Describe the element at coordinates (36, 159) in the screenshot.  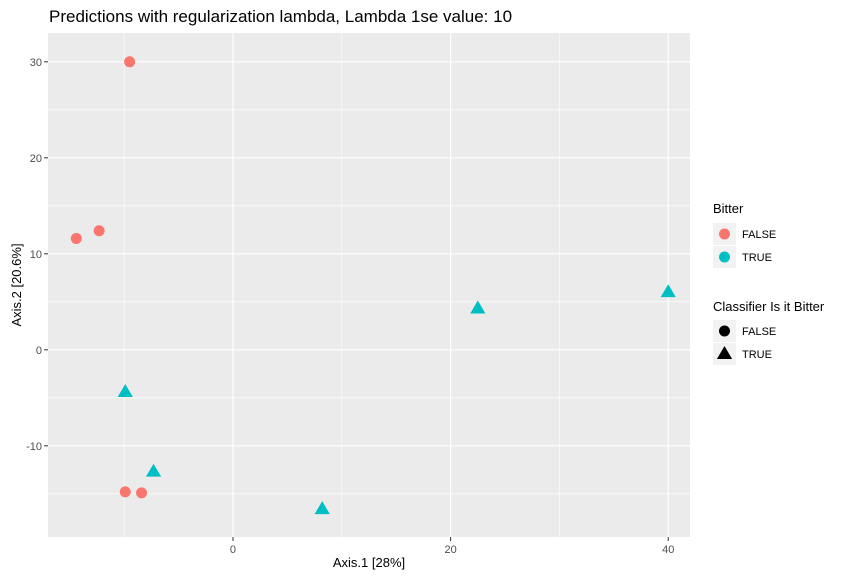
I see `y-tick-label: 20` at that location.